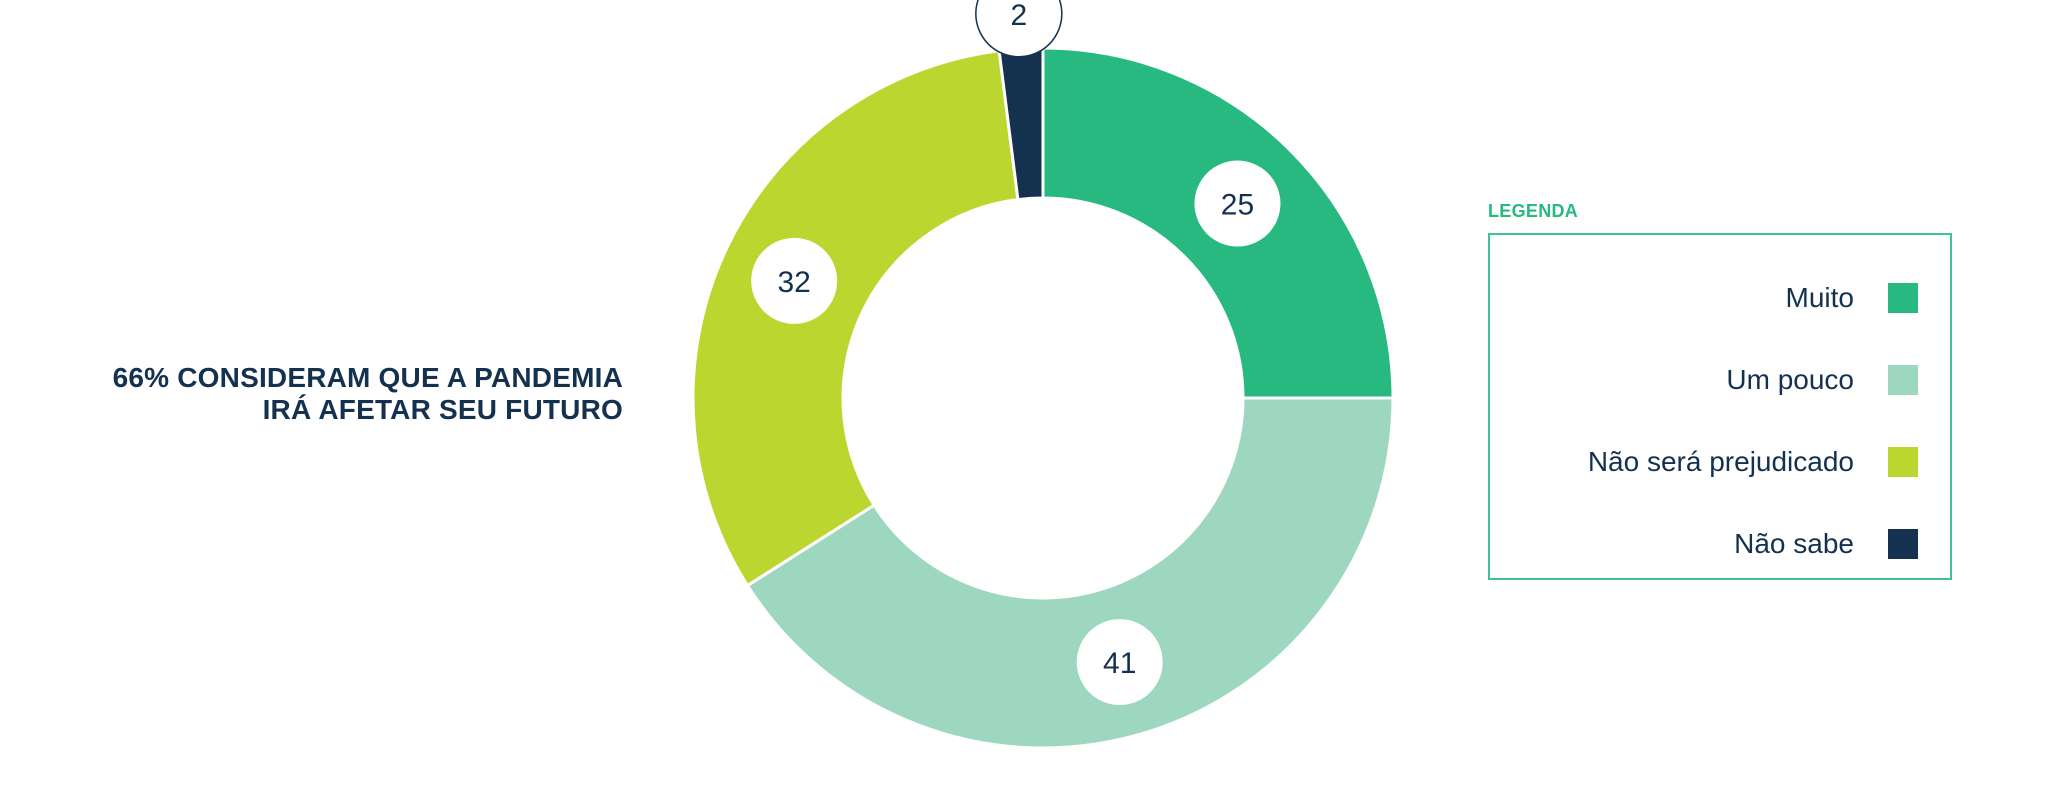  Describe the element at coordinates (1794, 543) in the screenshot. I see `legend-label: Não sabe` at that location.